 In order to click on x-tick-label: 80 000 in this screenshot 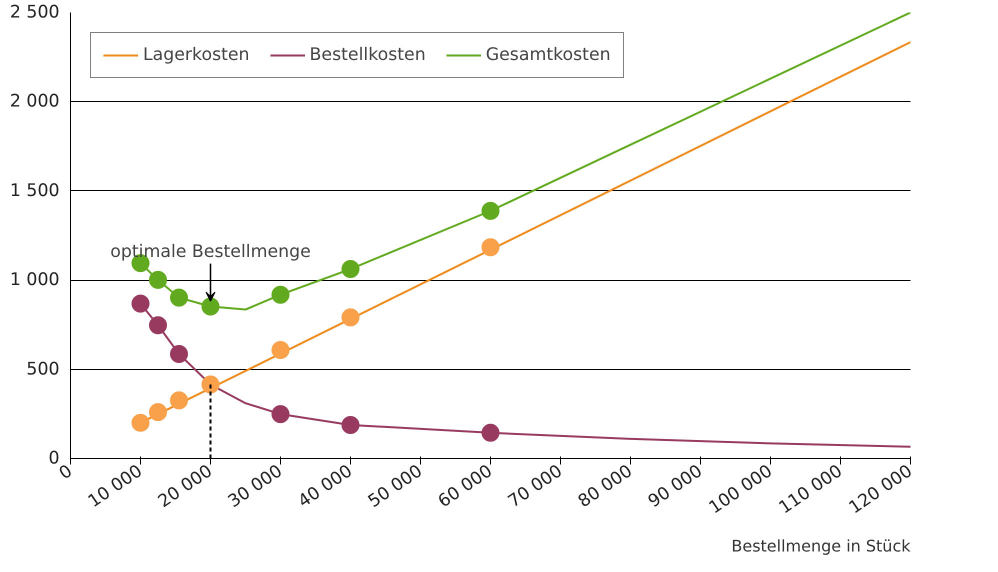, I will do `click(605, 486)`.